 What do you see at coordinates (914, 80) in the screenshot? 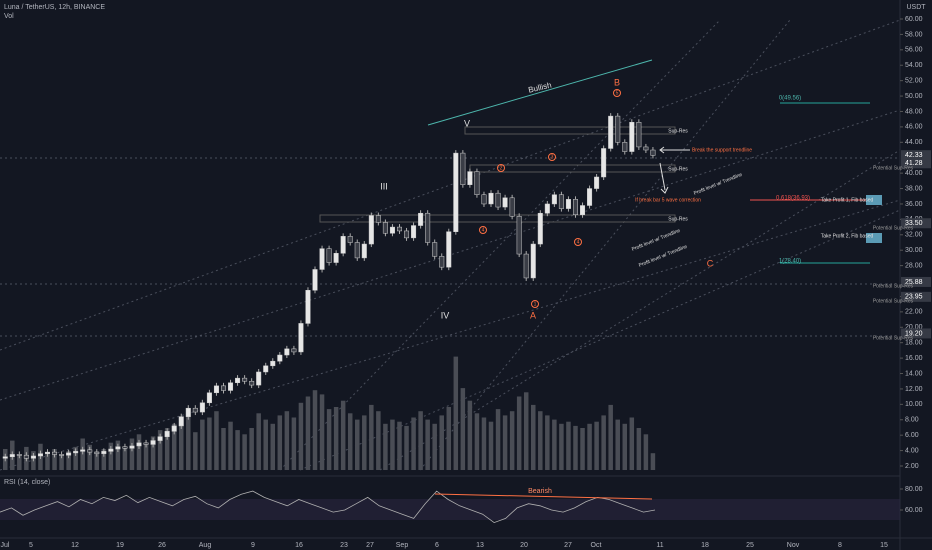
I see `price-tick-label: 52.00` at bounding box center [914, 80].